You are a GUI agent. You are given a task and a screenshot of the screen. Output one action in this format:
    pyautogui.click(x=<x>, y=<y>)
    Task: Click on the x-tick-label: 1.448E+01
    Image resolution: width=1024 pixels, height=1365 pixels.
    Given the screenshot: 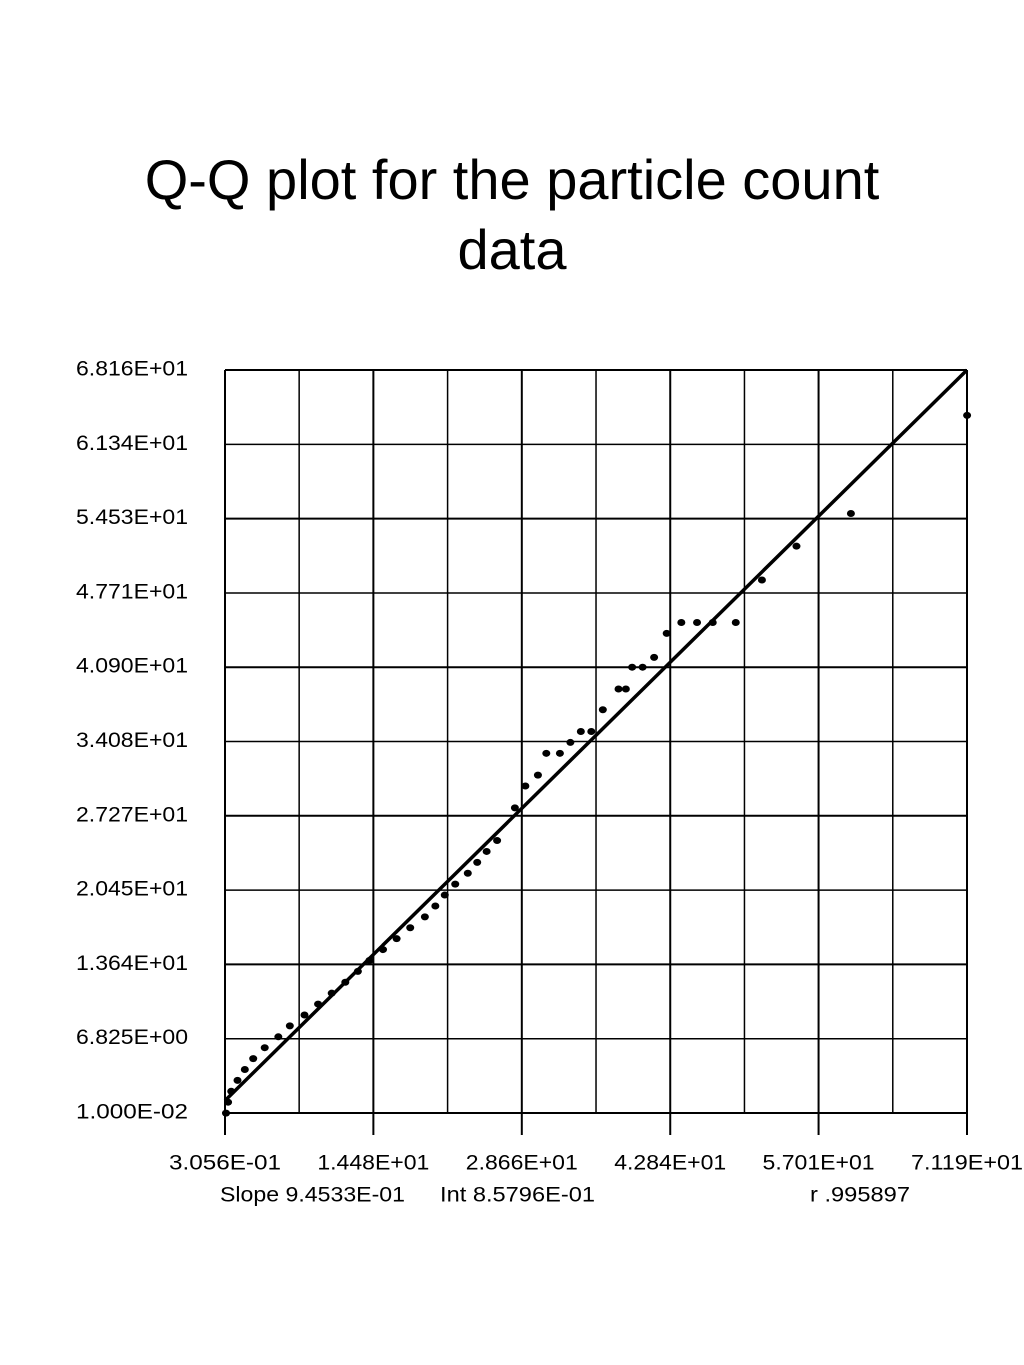 What is the action you would take?
    pyautogui.click(x=373, y=1163)
    